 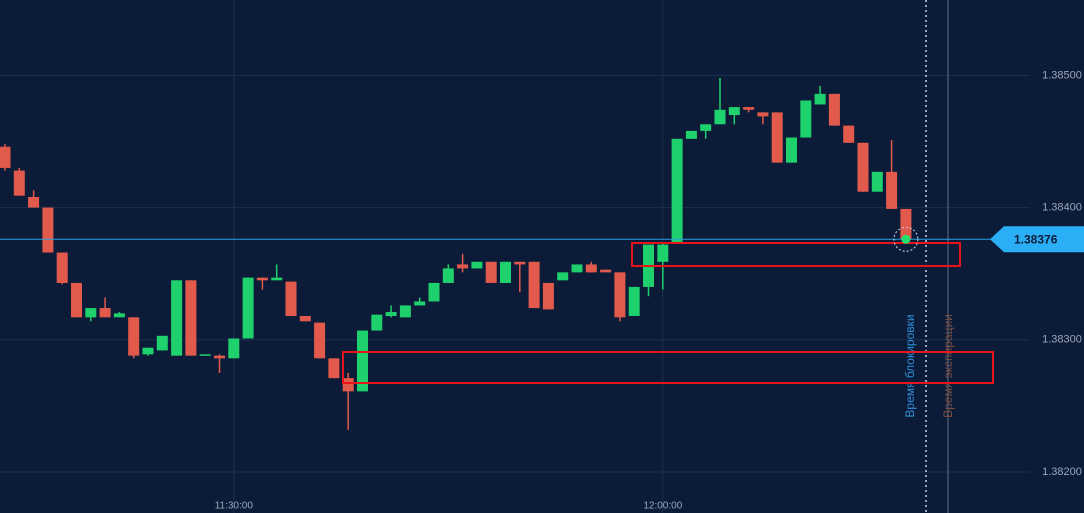 I want to click on price-tag, so click(x=1037, y=239).